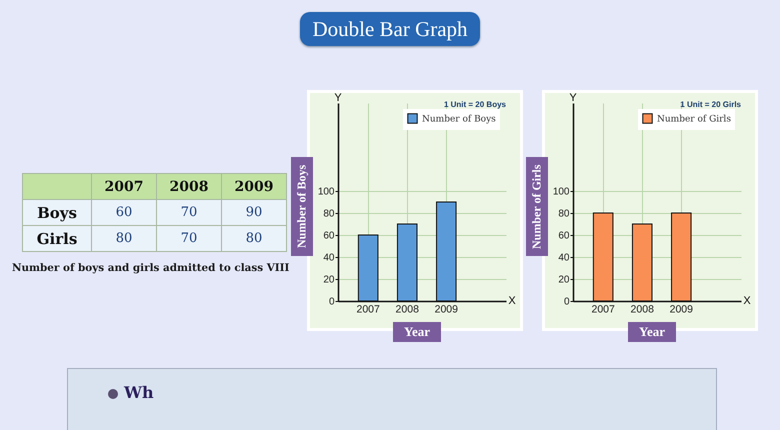  Describe the element at coordinates (537, 206) in the screenshot. I see `y-axis-title: Number of Girls` at that location.